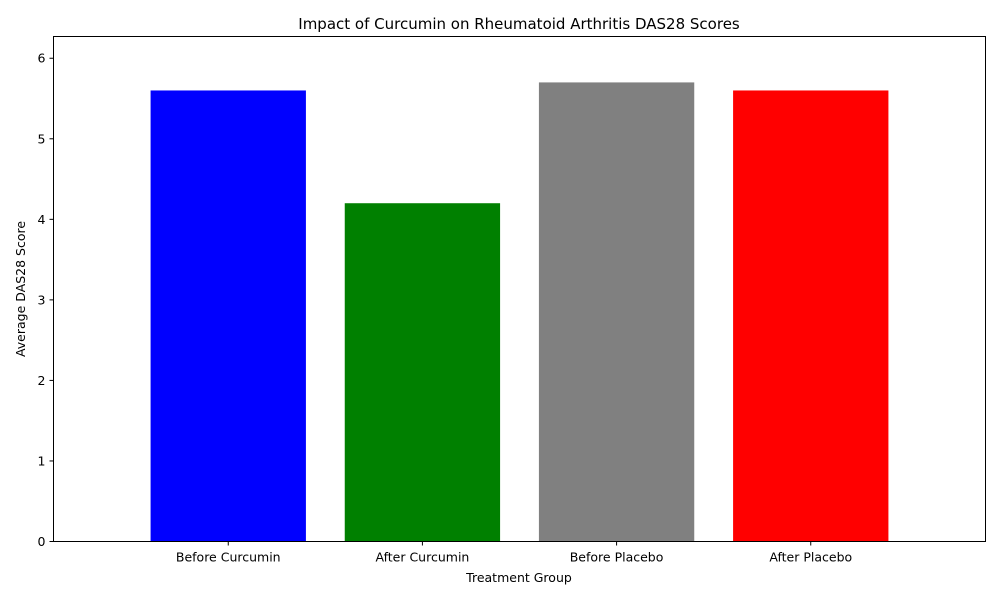 The width and height of the screenshot is (1000, 600). Describe the element at coordinates (228, 316) in the screenshot. I see `bar-before-curcumin` at that location.